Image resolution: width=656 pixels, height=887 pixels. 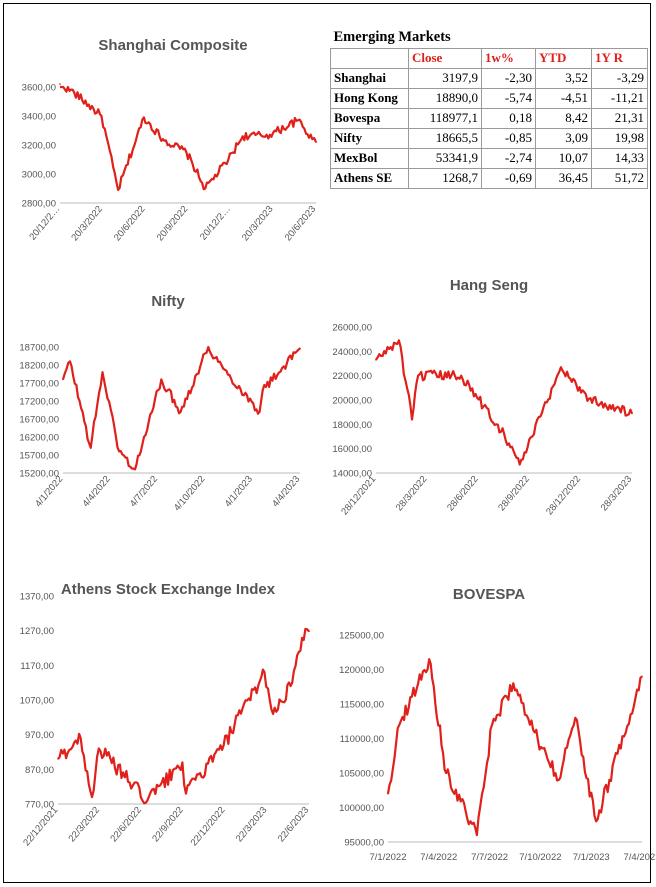 What do you see at coordinates (640, 857) in the screenshot?
I see `x-tick-label: 7/4/2023` at bounding box center [640, 857].